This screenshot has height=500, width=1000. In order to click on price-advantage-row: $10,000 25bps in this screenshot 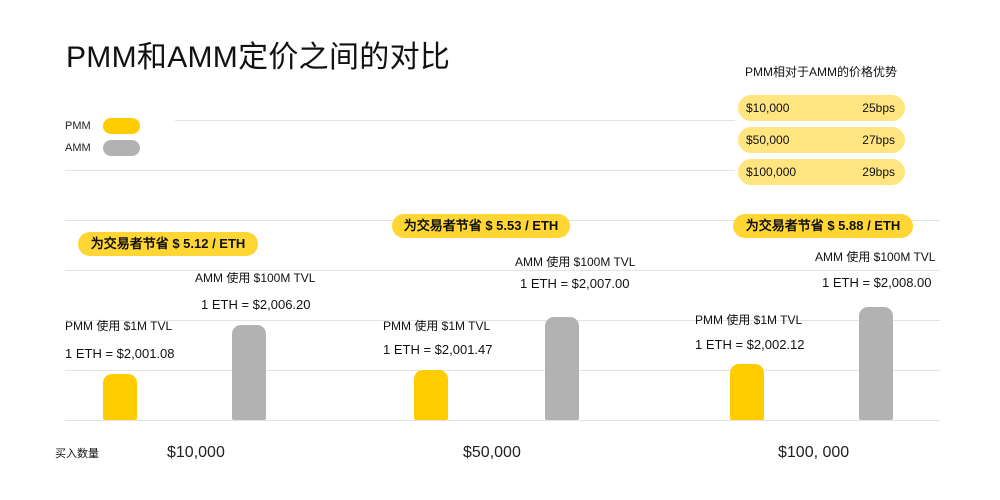, I will do `click(821, 108)`.